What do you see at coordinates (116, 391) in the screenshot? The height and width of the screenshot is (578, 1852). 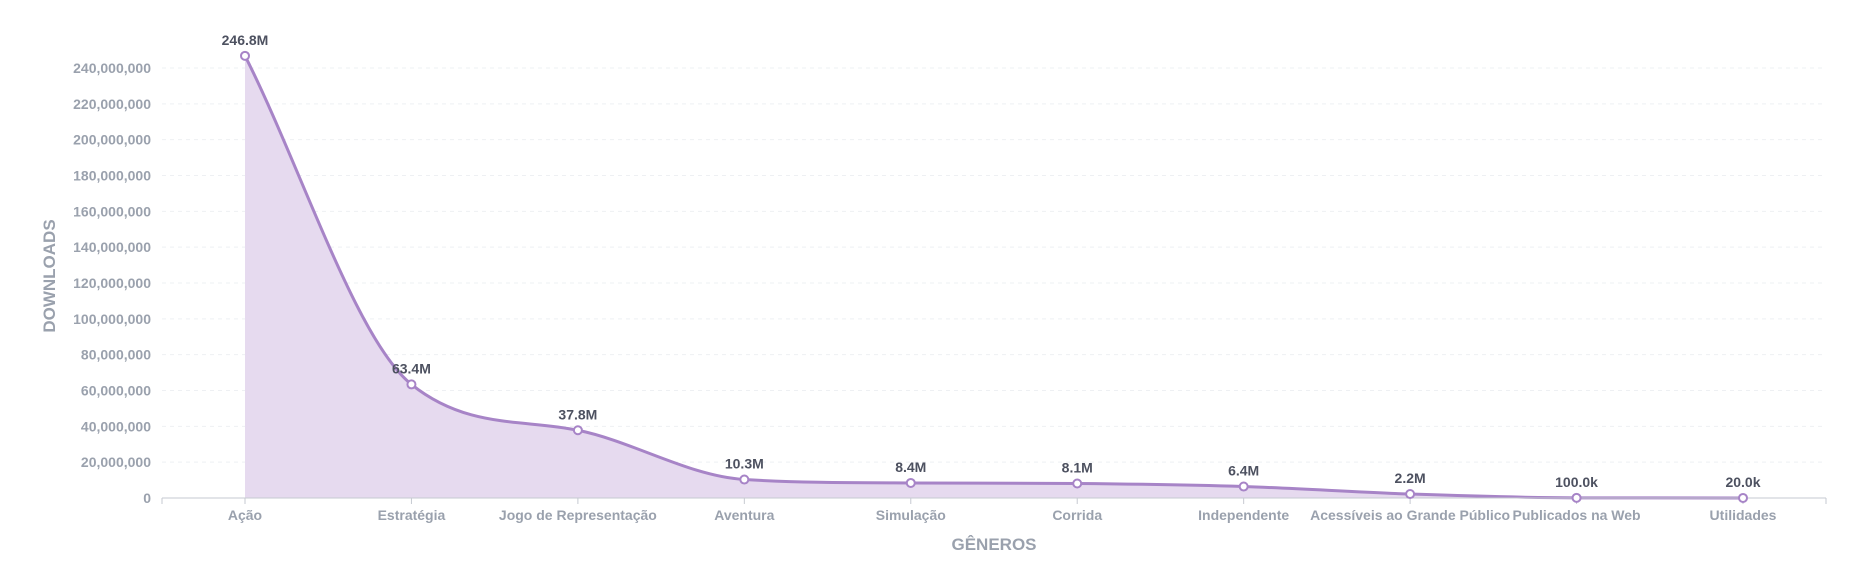 I see `y-tick-label: 60,000,000` at bounding box center [116, 391].